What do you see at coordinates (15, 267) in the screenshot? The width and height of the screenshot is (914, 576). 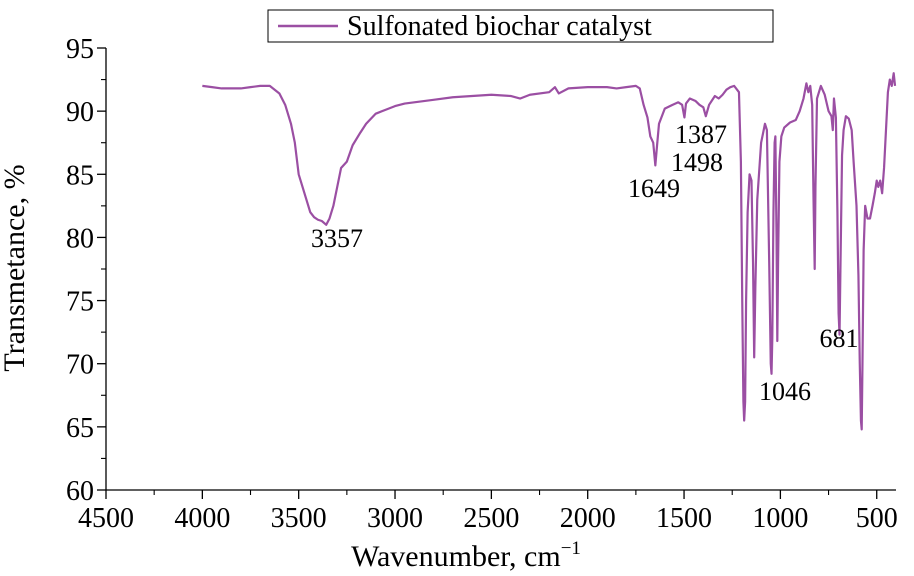 I see `y-axis-title: Transmetance, %` at bounding box center [15, 267].